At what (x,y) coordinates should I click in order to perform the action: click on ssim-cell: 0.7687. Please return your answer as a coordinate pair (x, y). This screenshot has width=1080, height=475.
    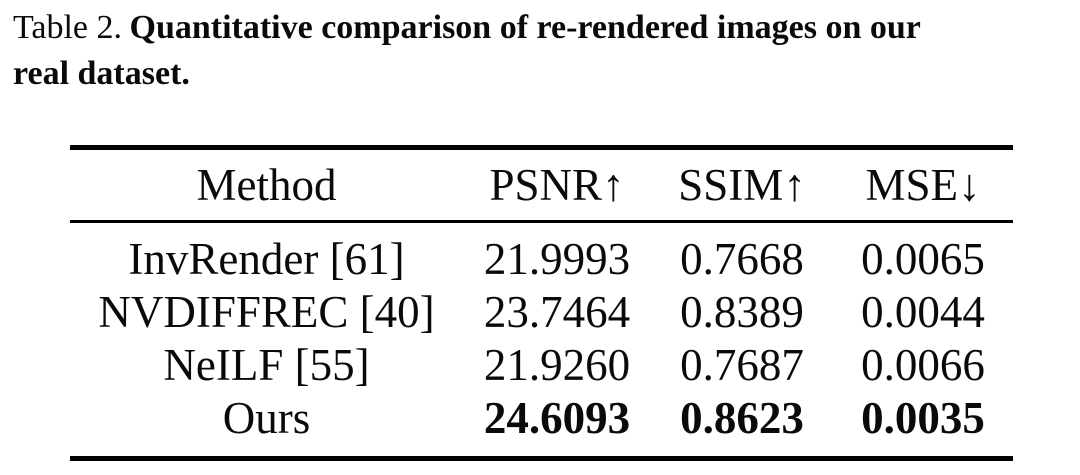
    Looking at the image, I should click on (742, 365).